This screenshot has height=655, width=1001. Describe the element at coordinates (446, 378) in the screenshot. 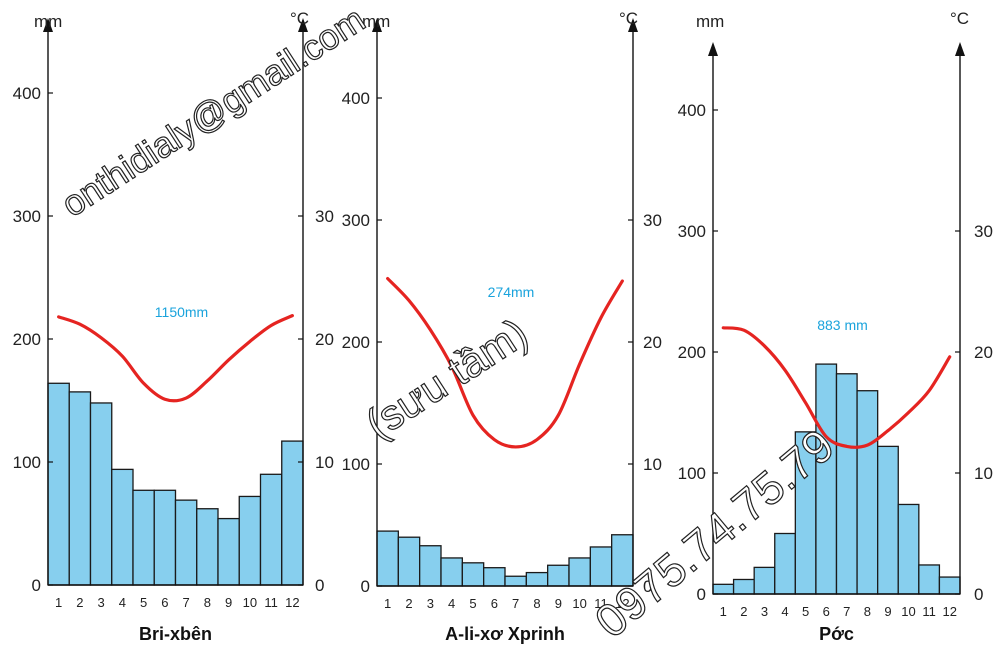

I see `watermark-credit: (sưu tầm)` at that location.